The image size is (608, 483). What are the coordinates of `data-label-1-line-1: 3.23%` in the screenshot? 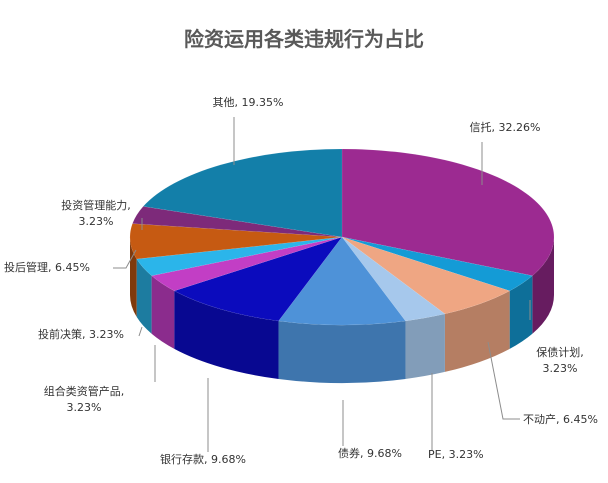 It's located at (560, 368).